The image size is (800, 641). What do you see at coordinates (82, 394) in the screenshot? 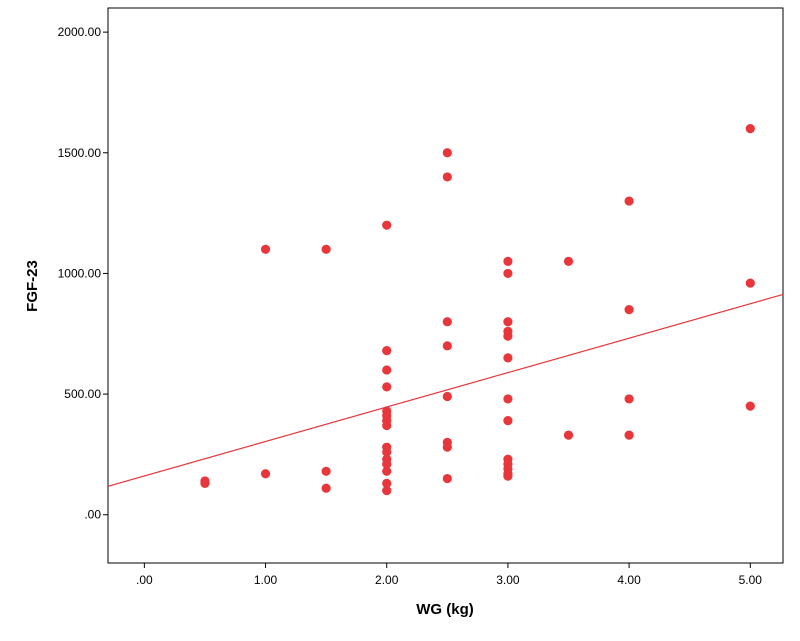
I see `y-tick-label: 500.00` at bounding box center [82, 394].